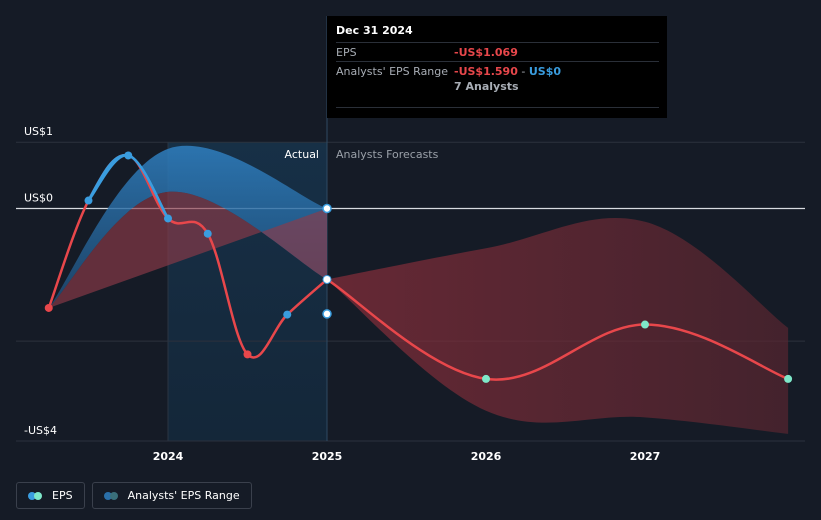 Image resolution: width=821 pixels, height=520 pixels. What do you see at coordinates (38, 198) in the screenshot?
I see `y-tick-label-1: US$0` at bounding box center [38, 198].